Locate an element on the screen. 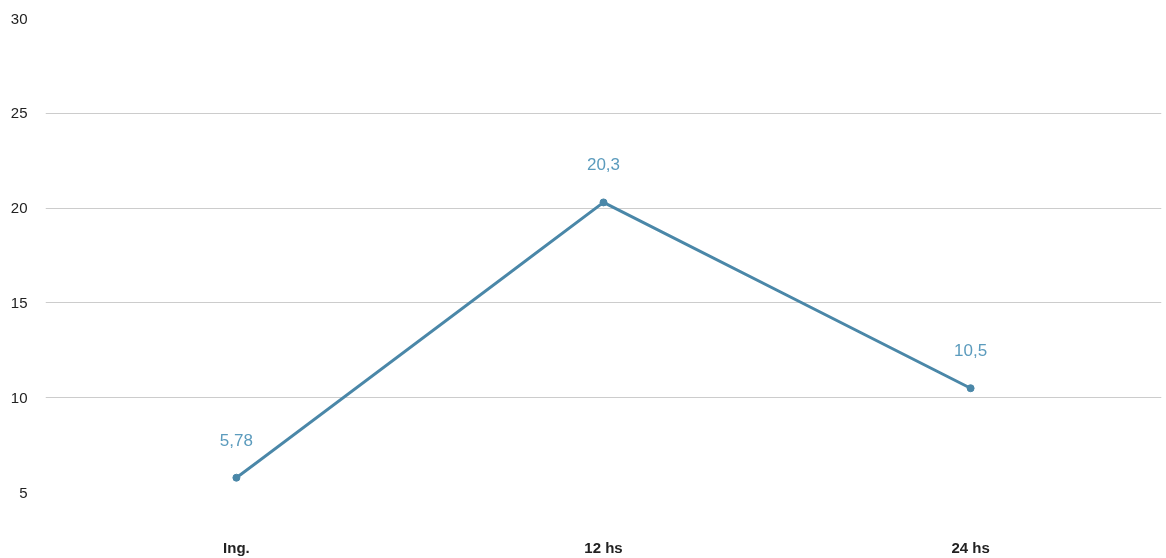 Image resolution: width=1166 pixels, height=558 pixels. y-tick-label: 5 is located at coordinates (23, 492).